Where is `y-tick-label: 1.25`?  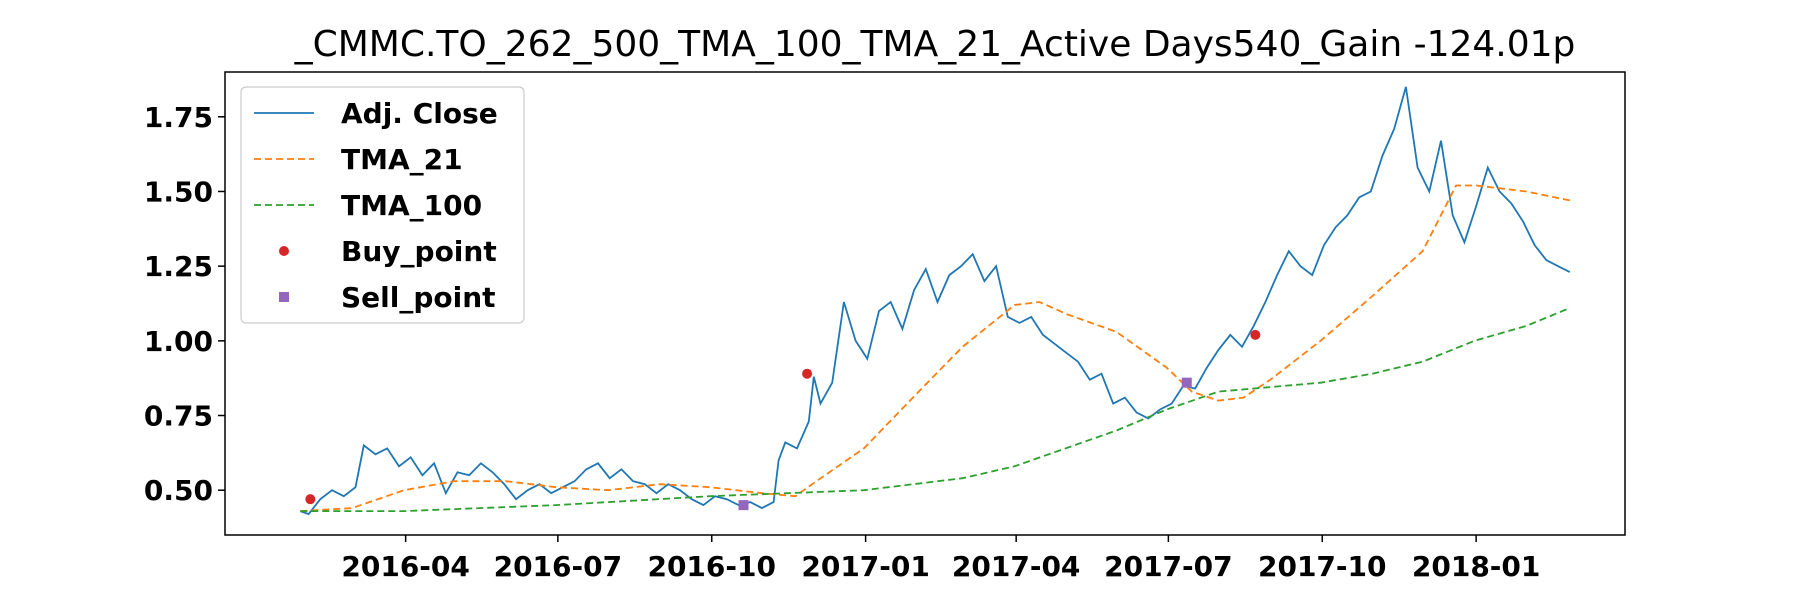 y-tick-label: 1.25 is located at coordinates (178, 266).